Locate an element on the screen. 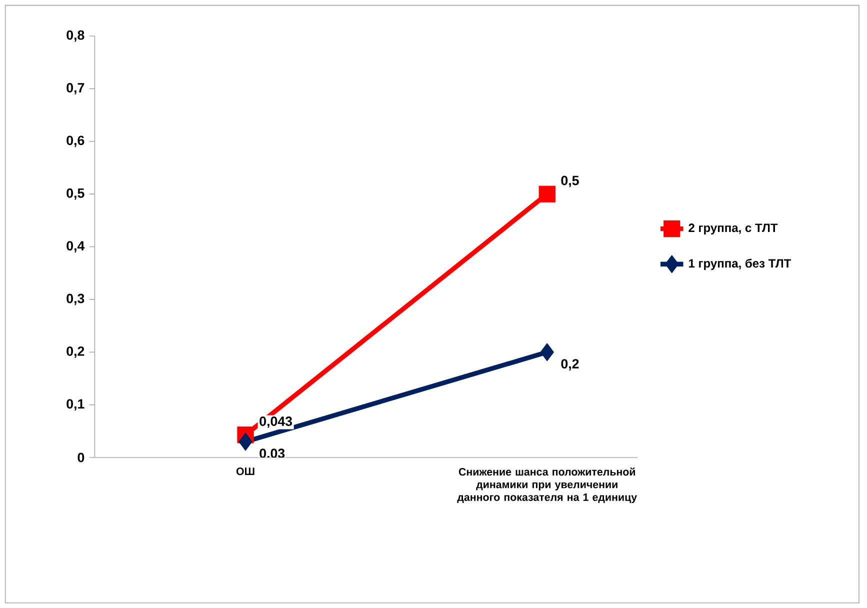  y-tick-label: 0,4 is located at coordinates (75, 246).